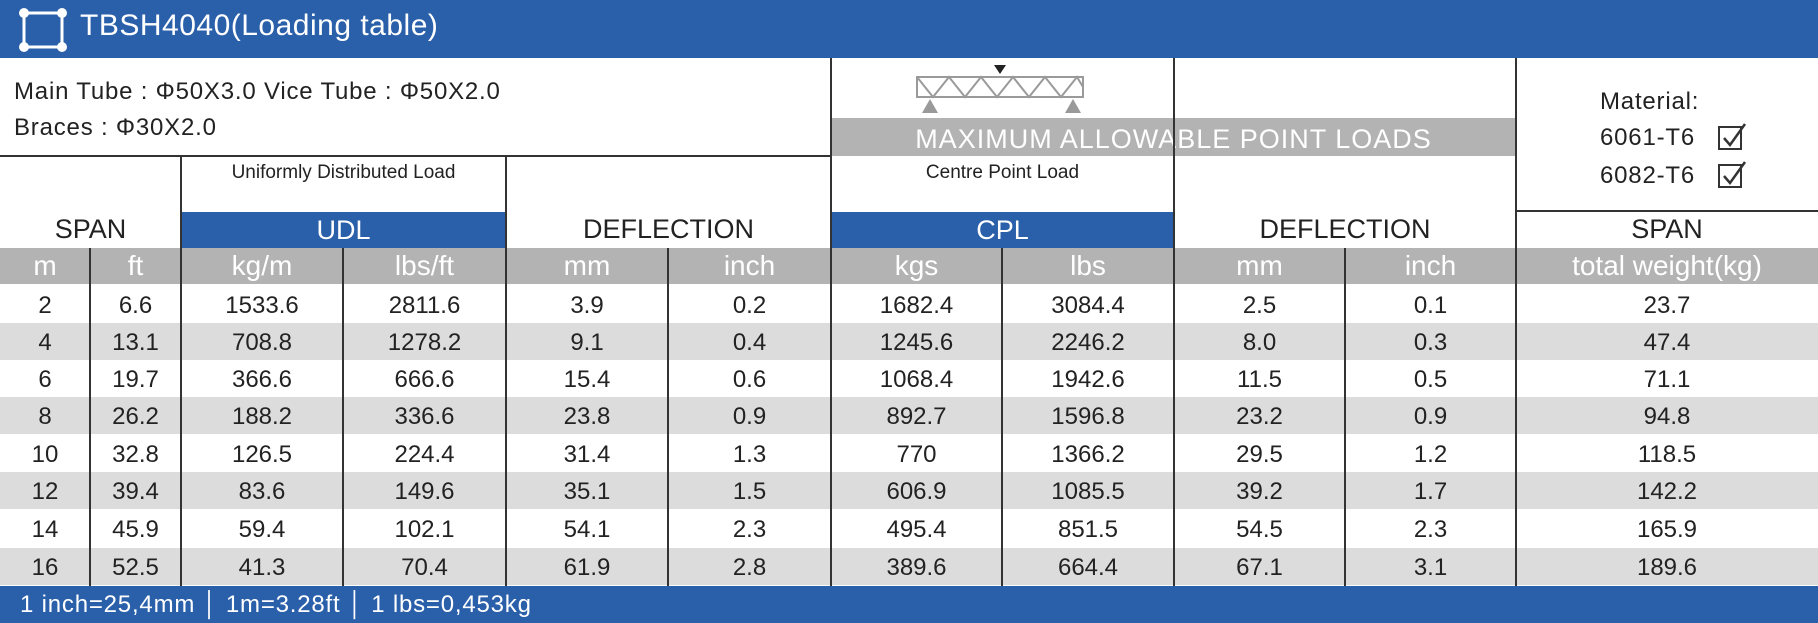  What do you see at coordinates (45, 379) in the screenshot?
I see `table-cell: 6` at bounding box center [45, 379].